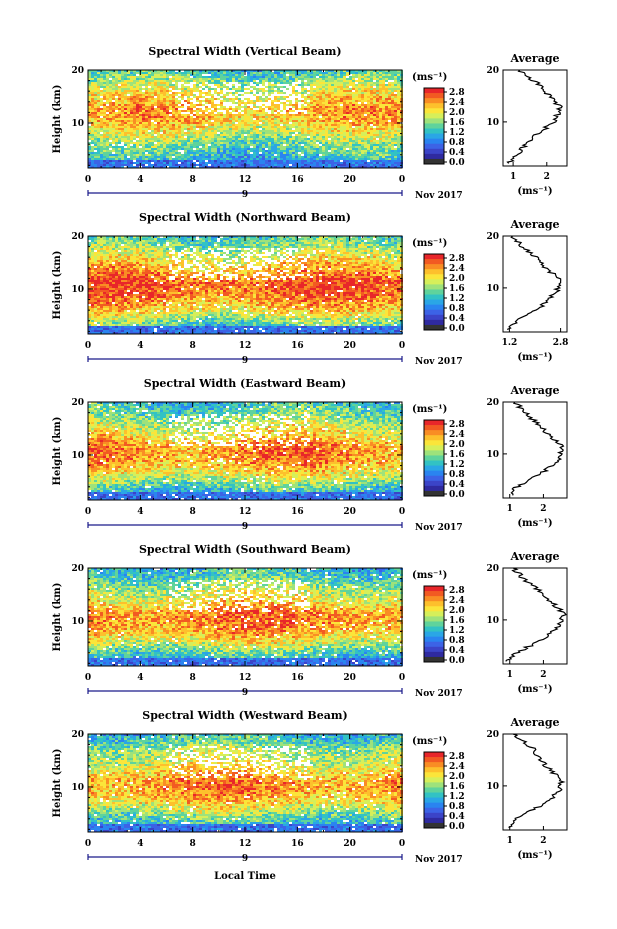 Image resolution: width=617 pixels, height=929 pixels. What do you see at coordinates (434, 141) in the screenshot?
I see `colorbar-swatch` at bounding box center [434, 141].